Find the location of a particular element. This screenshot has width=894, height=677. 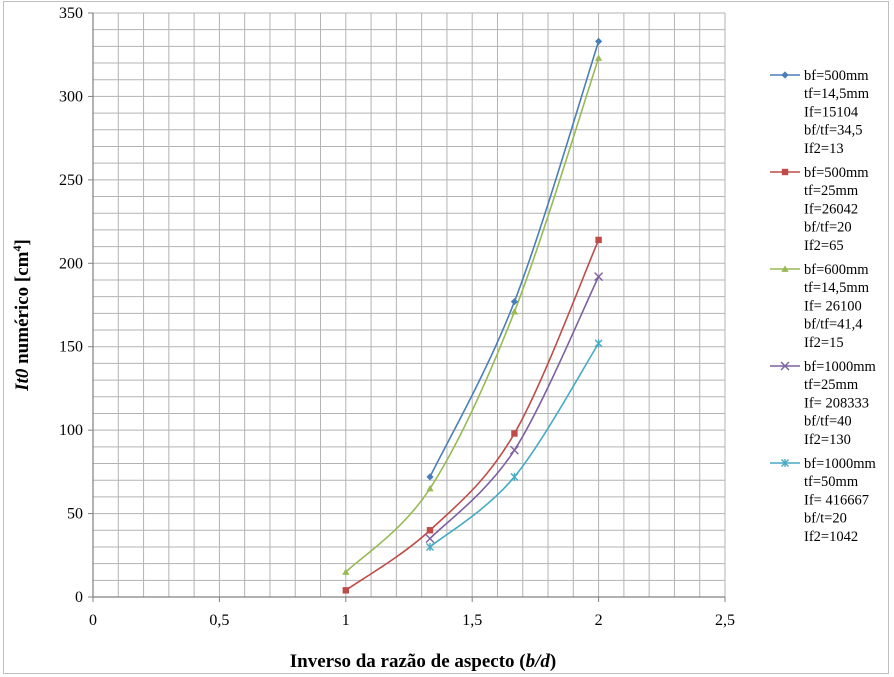

y-axis-title-sup: 4 is located at coordinates (17, 249).